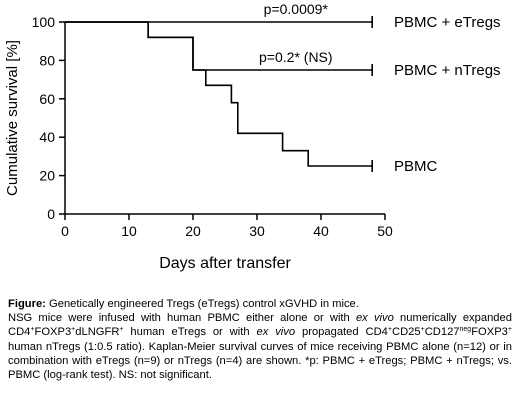 The height and width of the screenshot is (420, 520). I want to click on p-value-annotation: p=0.2* (NS), so click(296, 57).